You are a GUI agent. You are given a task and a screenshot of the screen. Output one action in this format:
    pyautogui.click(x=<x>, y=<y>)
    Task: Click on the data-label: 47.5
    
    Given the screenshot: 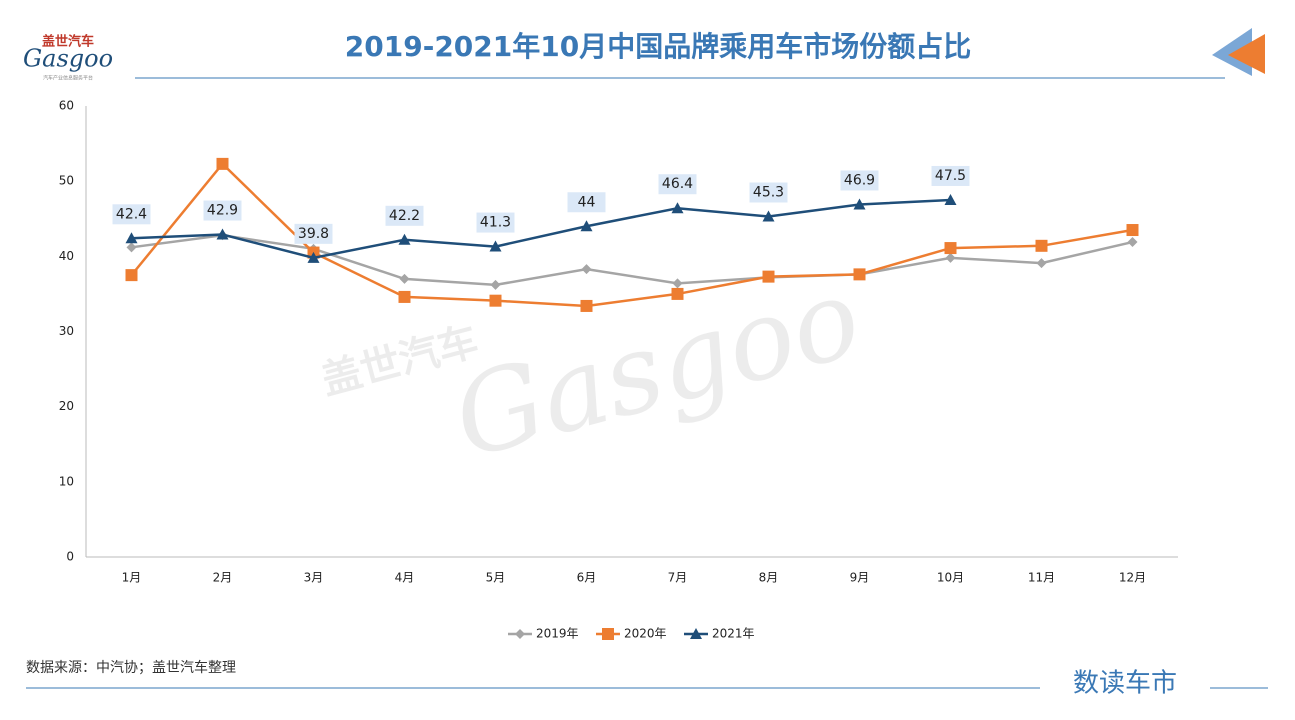 What is the action you would take?
    pyautogui.click(x=950, y=176)
    